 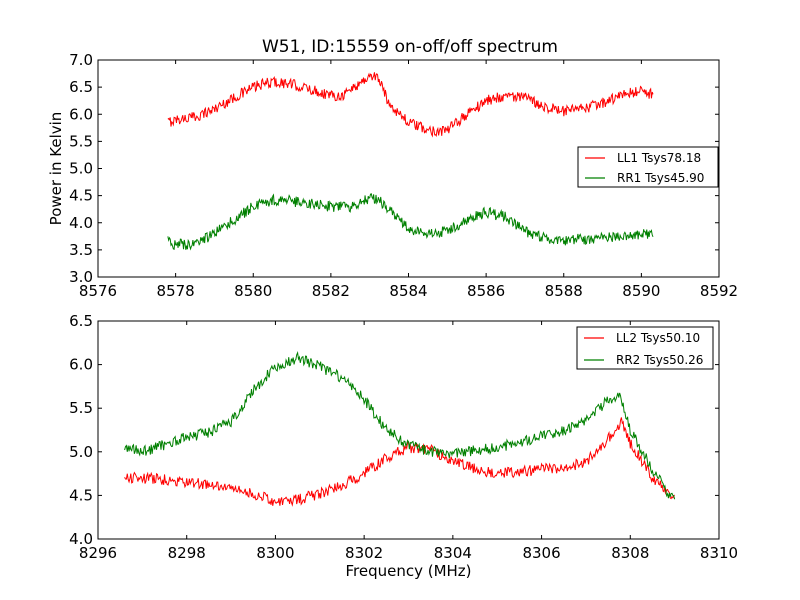 I want to click on legend-entry: RR2 Tsys50.26, so click(x=659, y=360).